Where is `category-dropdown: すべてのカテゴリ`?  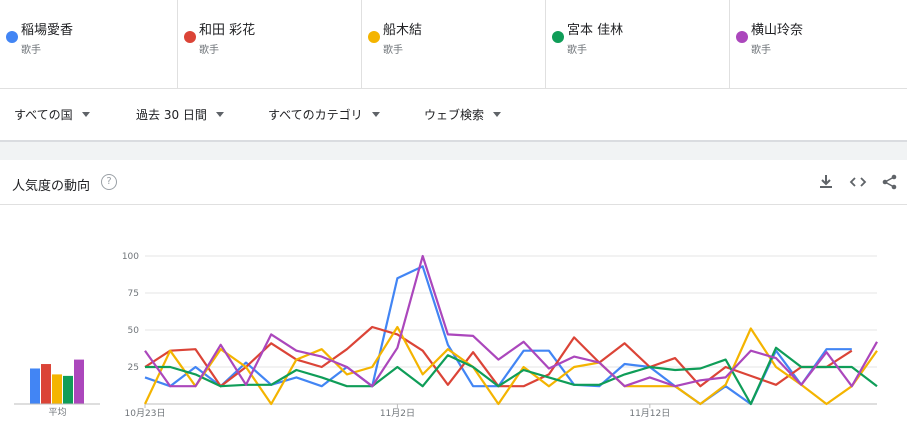
category-dropdown: すべてのカテゴリ is located at coordinates (324, 114).